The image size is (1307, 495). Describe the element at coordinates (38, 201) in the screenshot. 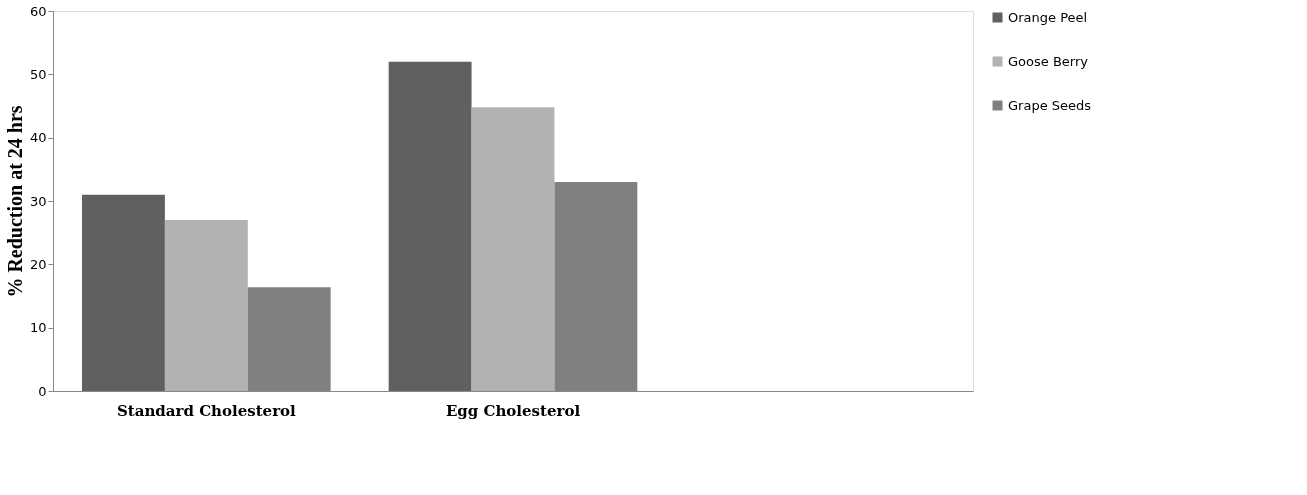

I see `y-tick-label: 30` at that location.